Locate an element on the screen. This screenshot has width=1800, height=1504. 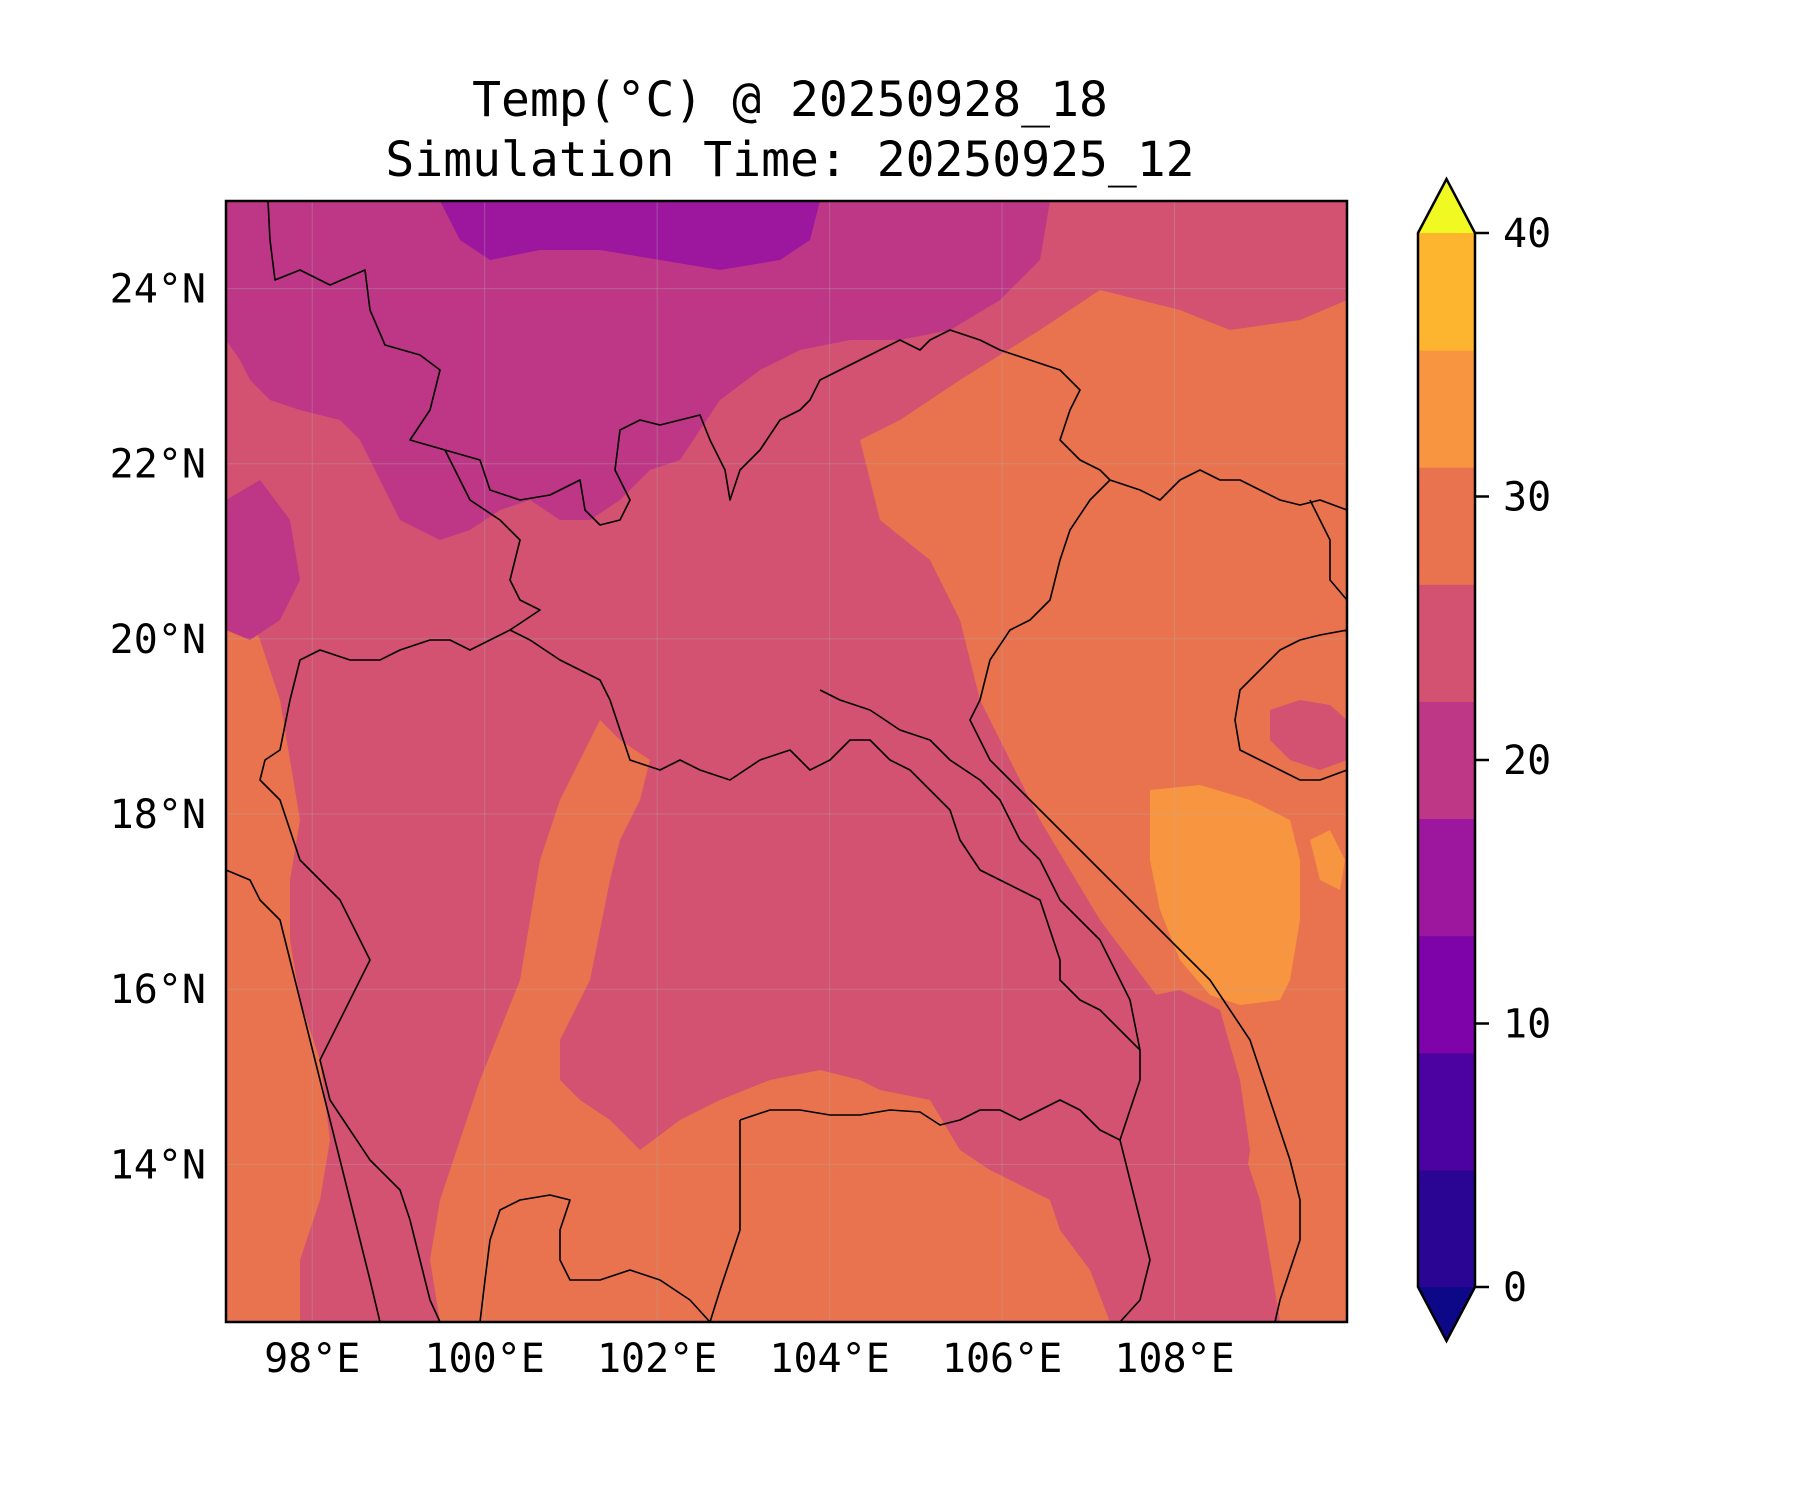
colorbar-extend-min is located at coordinates (1446, 1314).